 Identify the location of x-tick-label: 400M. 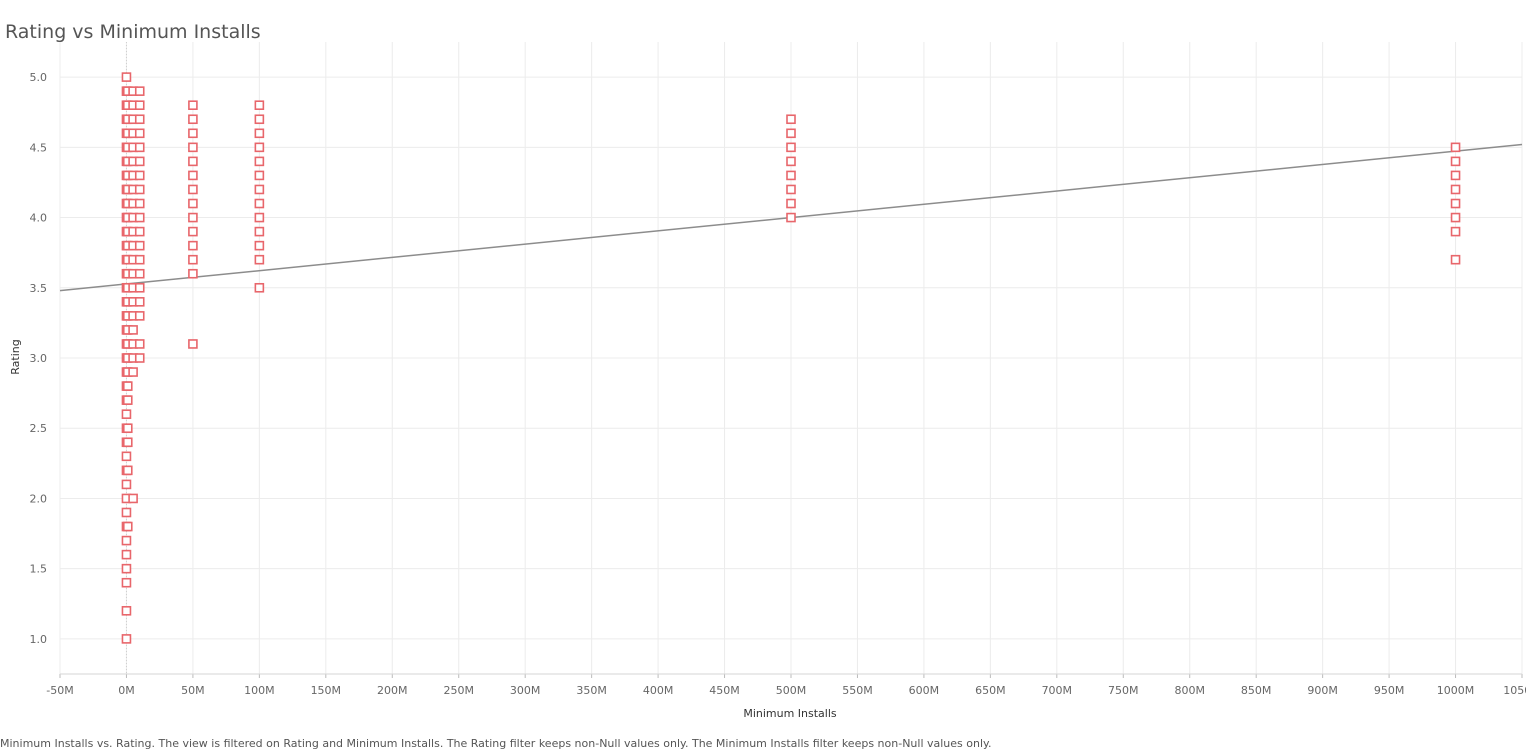
(658, 690).